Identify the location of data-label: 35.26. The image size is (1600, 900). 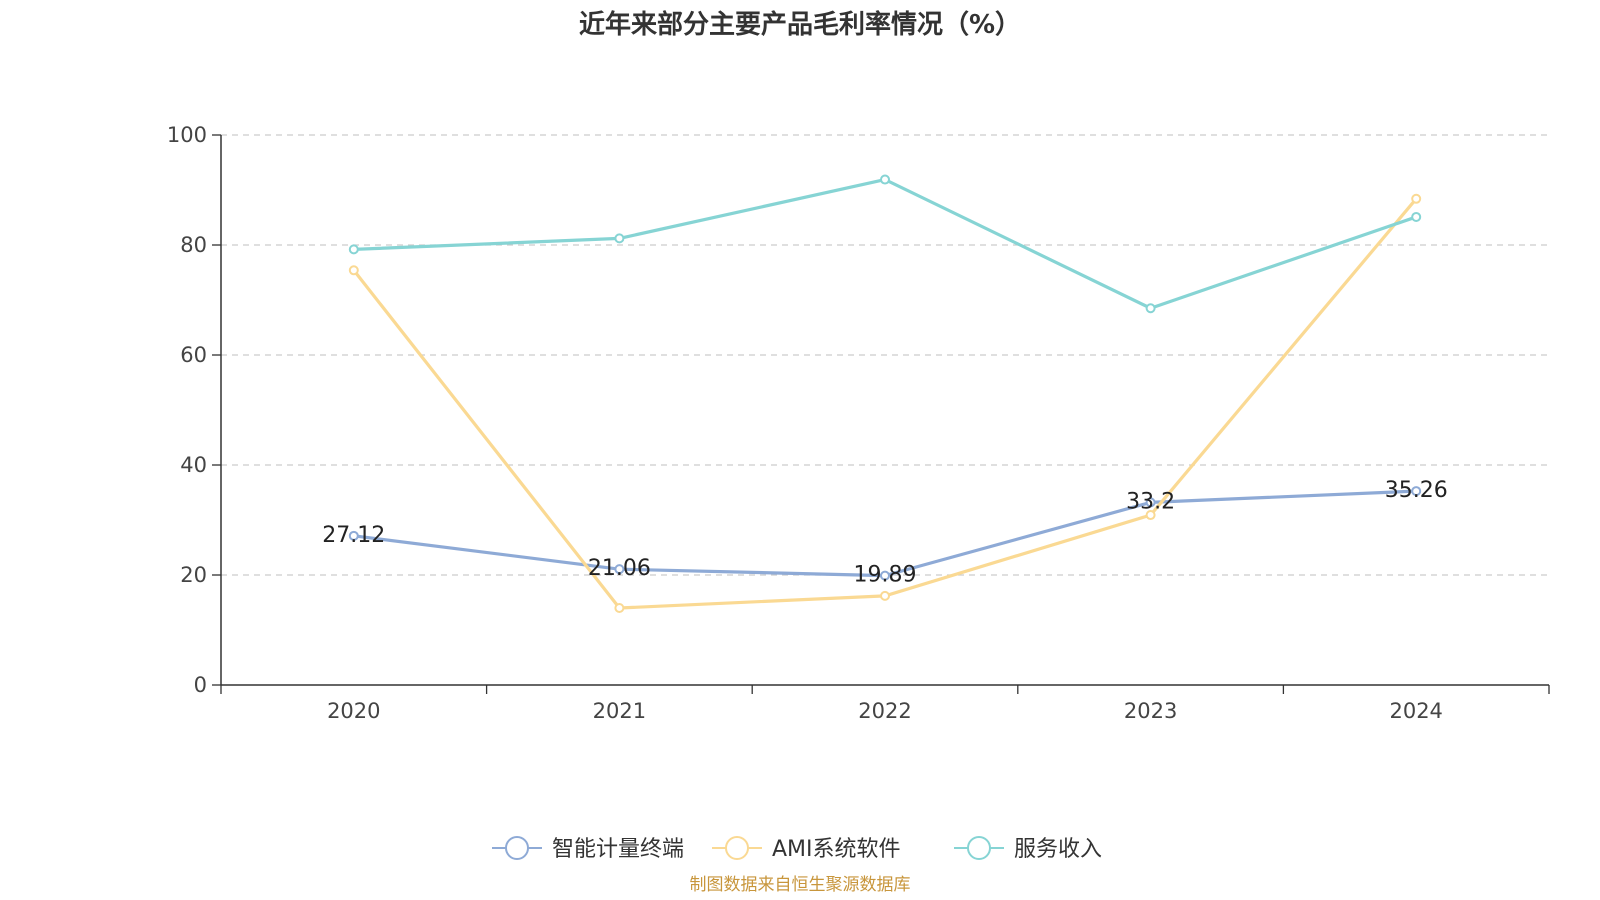
(1416, 490).